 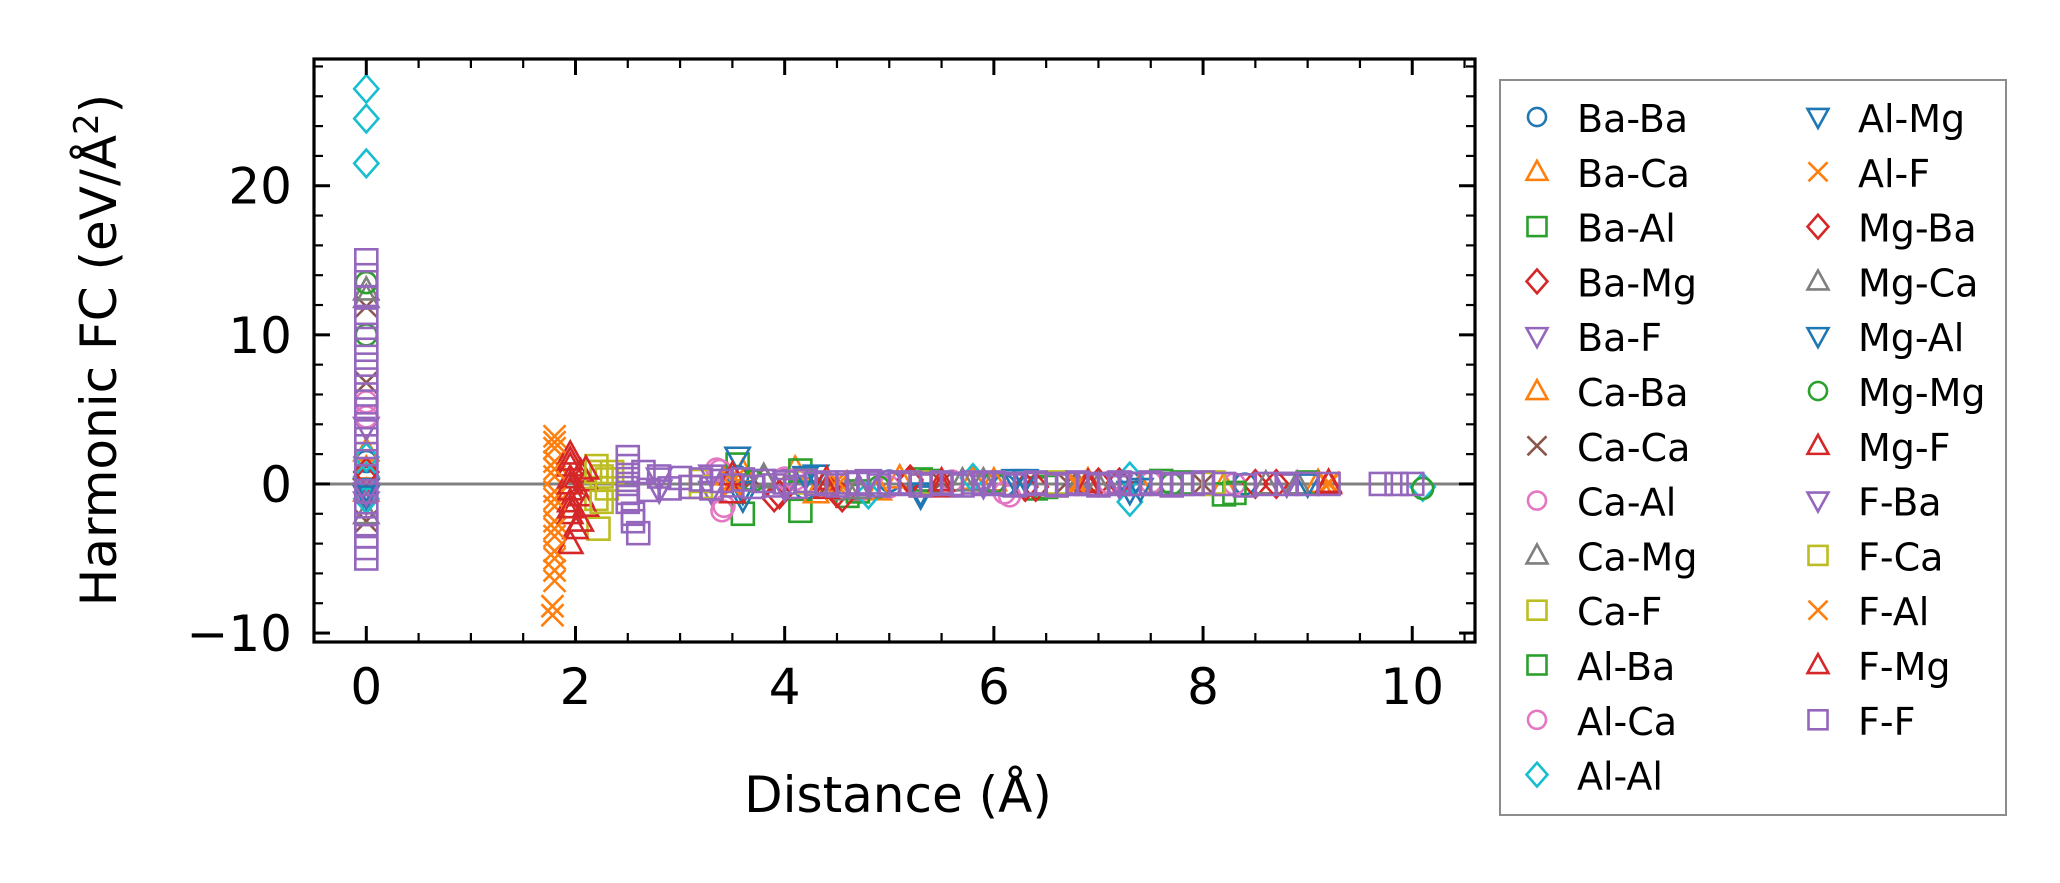 What do you see at coordinates (1900, 557) in the screenshot?
I see `legend-label-f-ca: F-Ca` at bounding box center [1900, 557].